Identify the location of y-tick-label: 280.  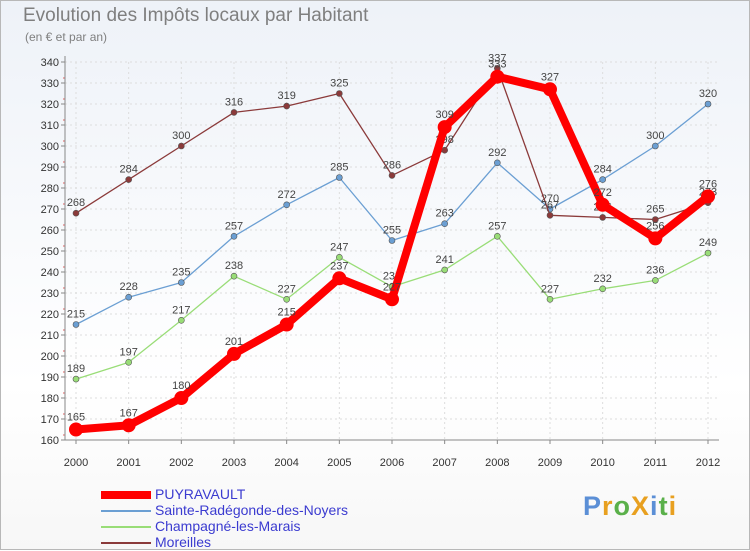
(50, 189).